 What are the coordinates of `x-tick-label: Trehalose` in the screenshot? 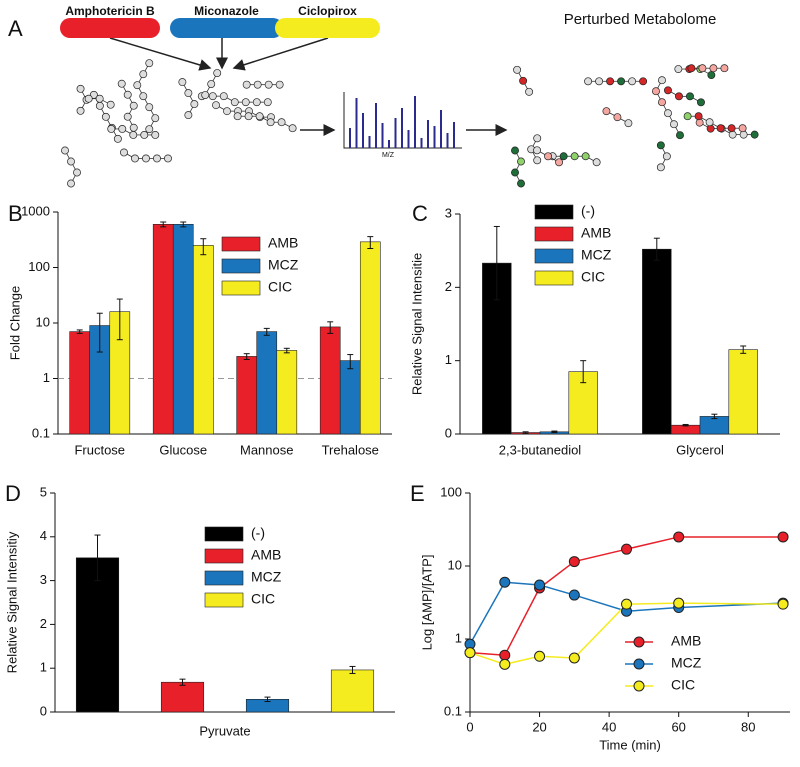 It's located at (350, 449).